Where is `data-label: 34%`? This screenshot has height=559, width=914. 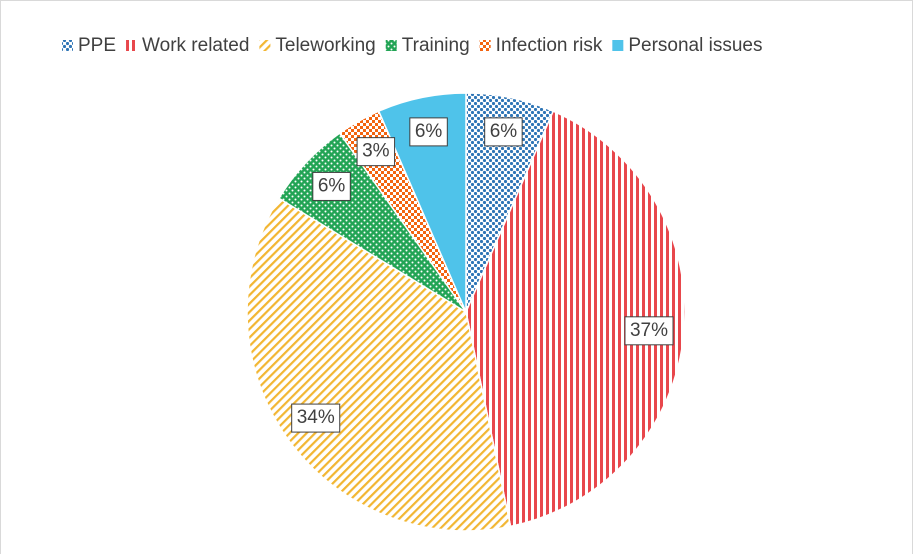 data-label: 34% is located at coordinates (316, 417).